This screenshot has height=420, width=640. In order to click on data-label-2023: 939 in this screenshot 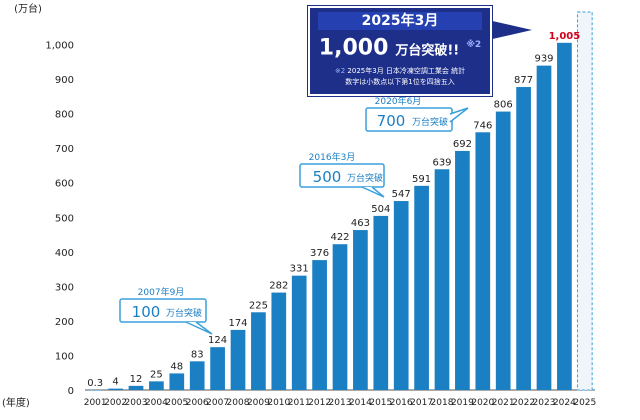, I will do `click(543, 59)`.